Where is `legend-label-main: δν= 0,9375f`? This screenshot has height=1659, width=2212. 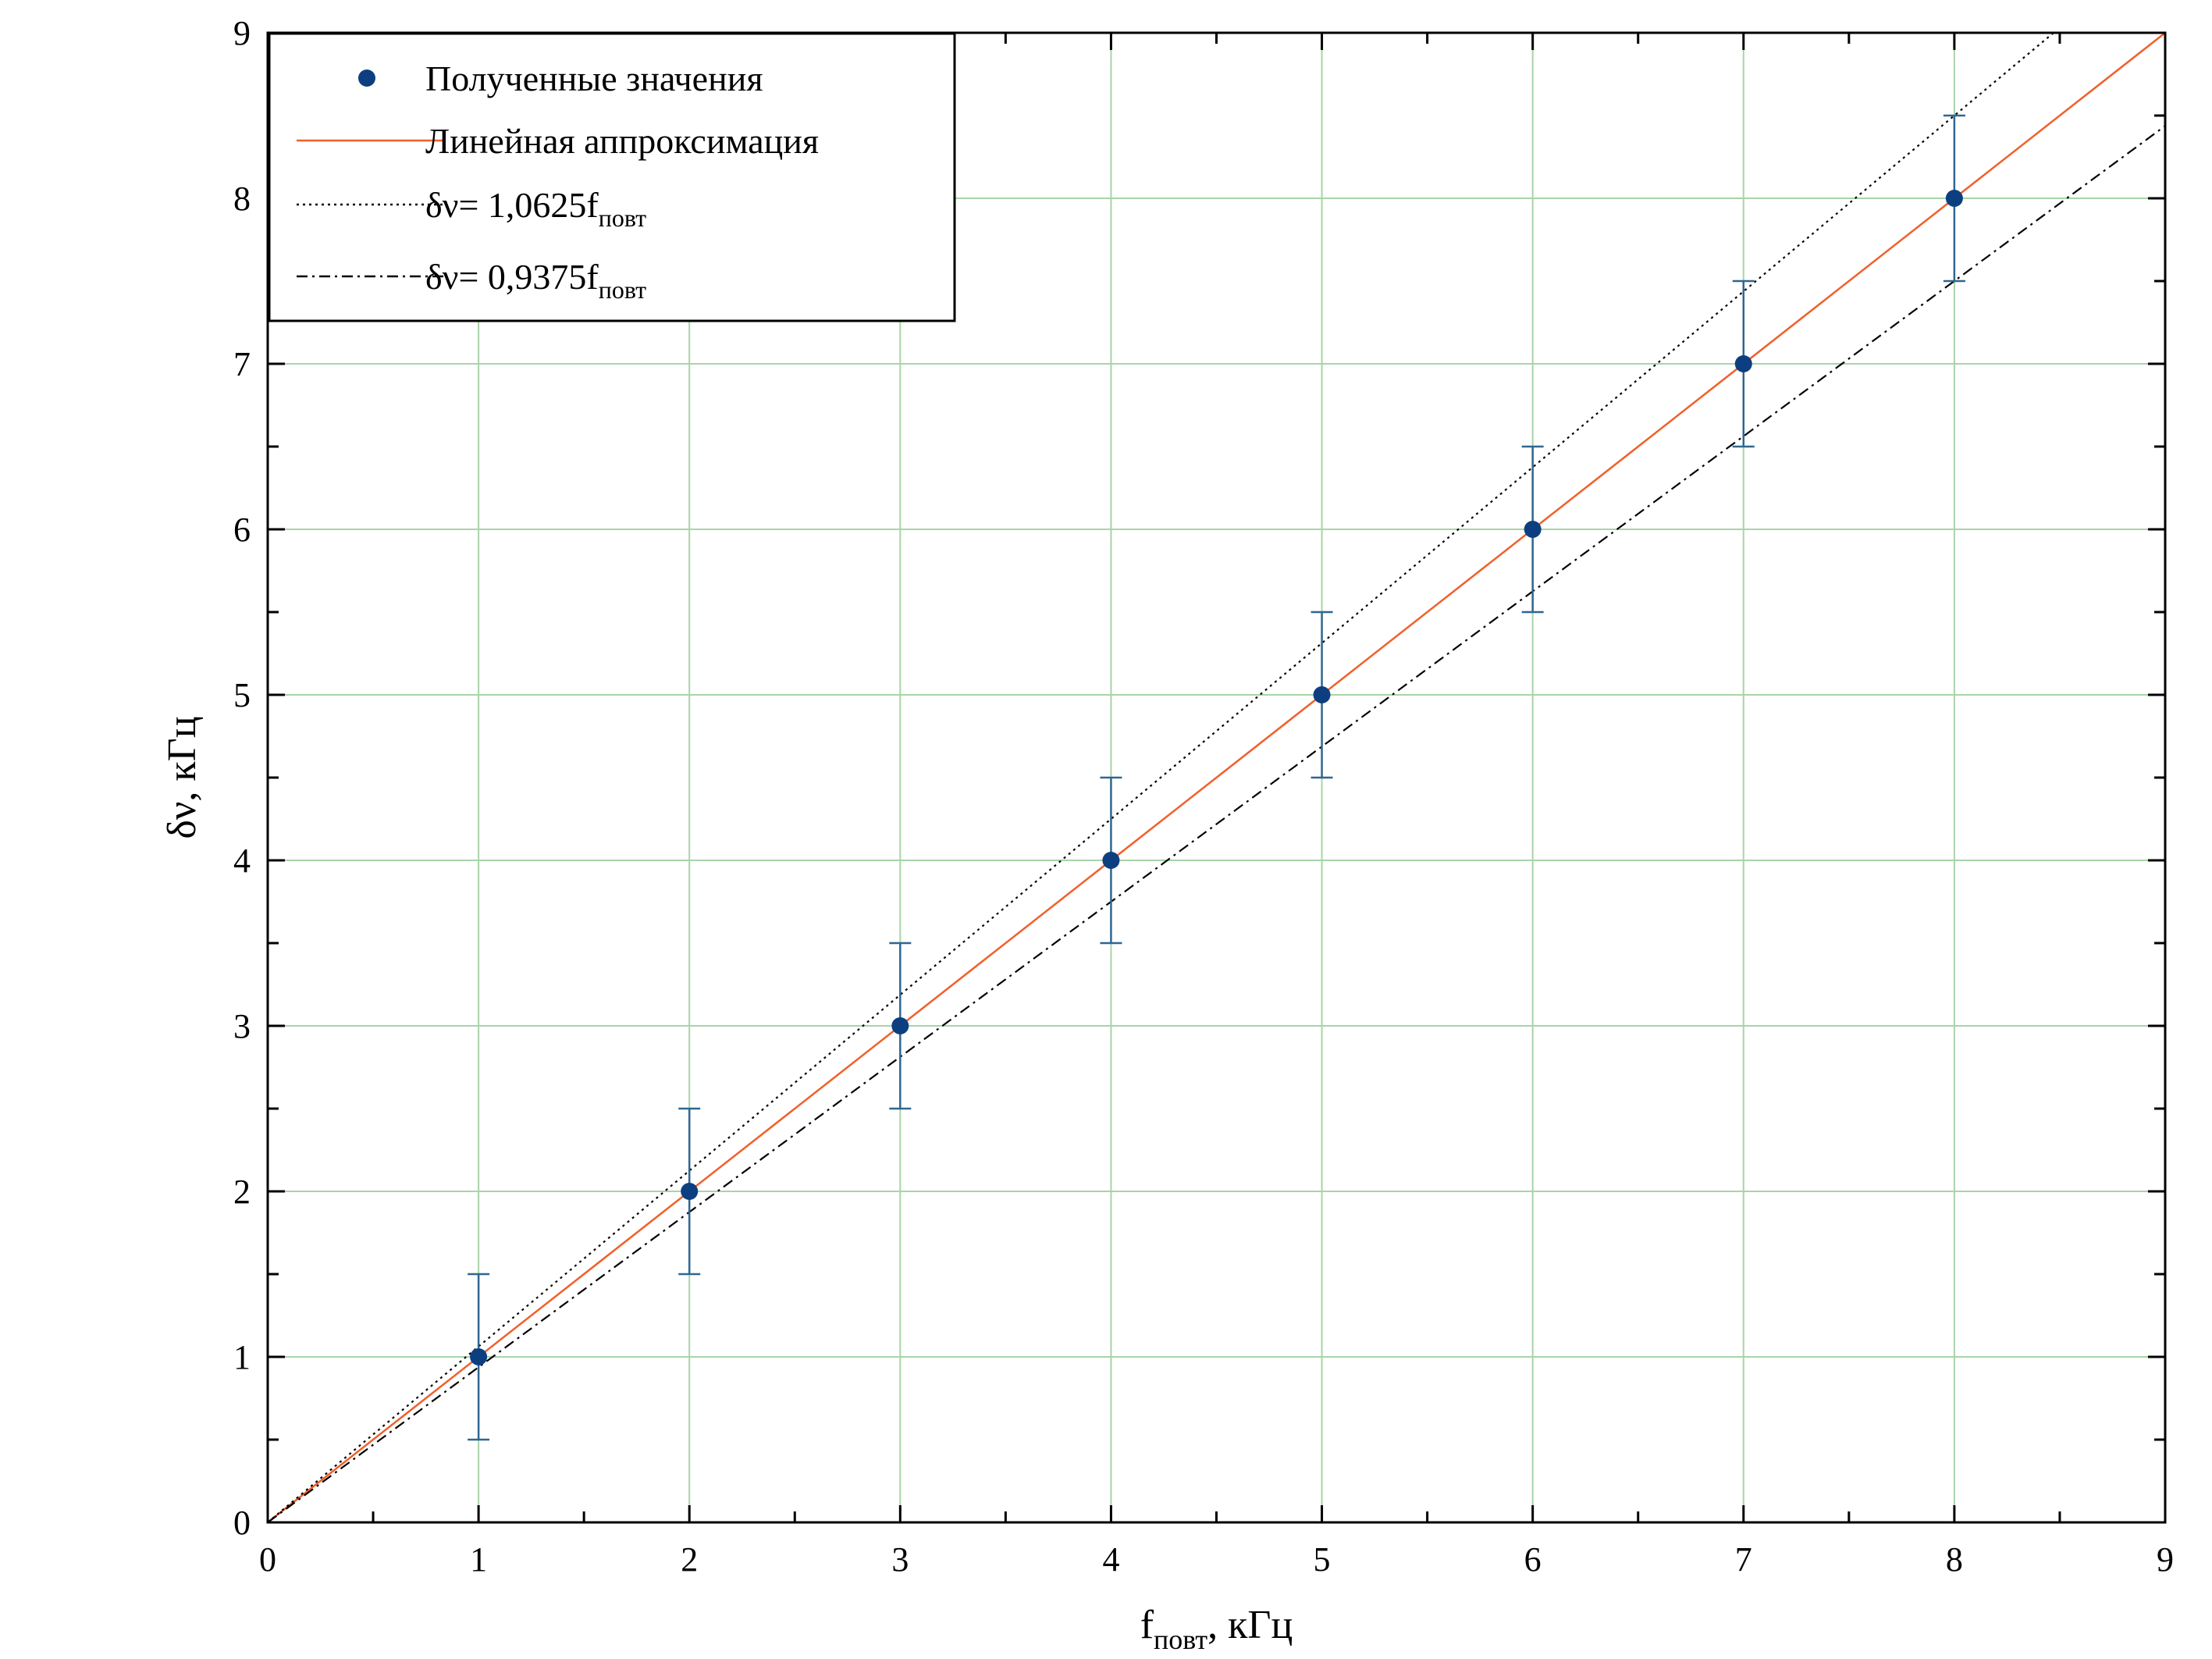
legend-label-main: δν= 0,9375f is located at coordinates (512, 277).